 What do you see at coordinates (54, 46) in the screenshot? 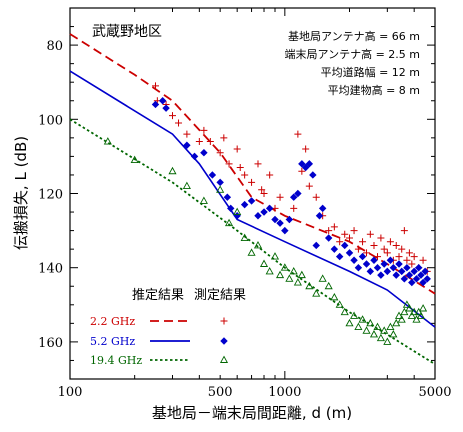
I see `y-tick-label: 80` at bounding box center [54, 46].